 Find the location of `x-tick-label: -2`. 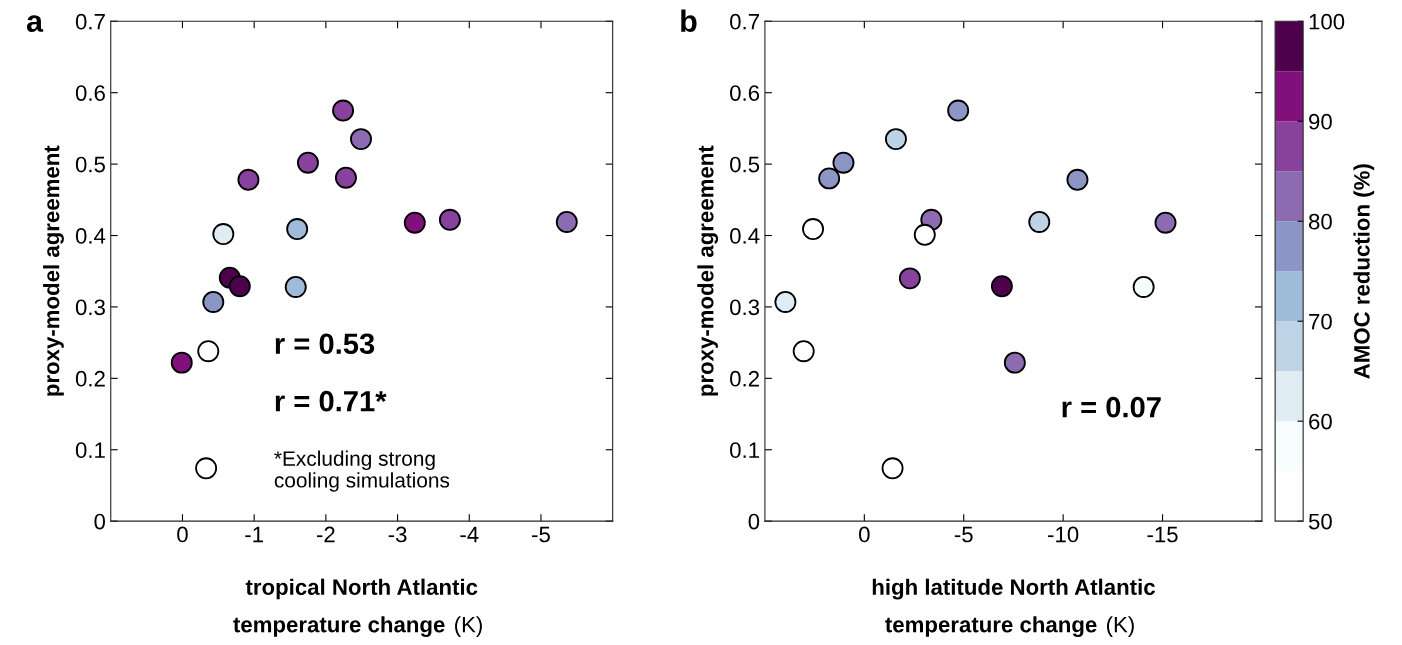

x-tick-label: -2 is located at coordinates (325, 534).